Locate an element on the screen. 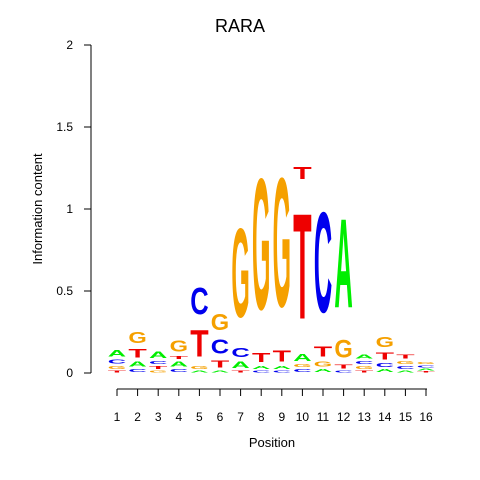 The height and width of the screenshot is (480, 480). x-axis-label: Position is located at coordinates (272, 442).